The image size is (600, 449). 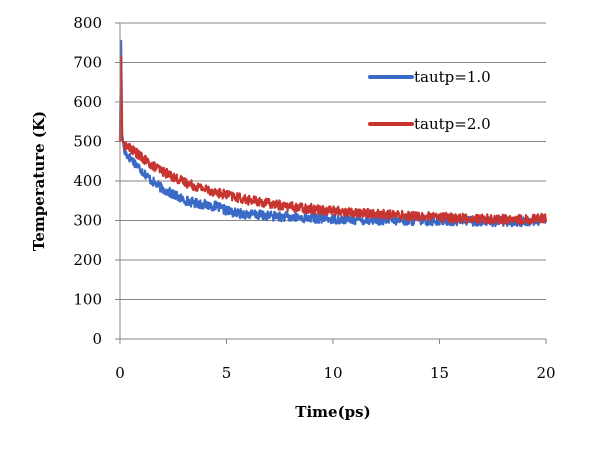 What do you see at coordinates (452, 77) in the screenshot?
I see `legend-label: tautp=1.0` at bounding box center [452, 77].